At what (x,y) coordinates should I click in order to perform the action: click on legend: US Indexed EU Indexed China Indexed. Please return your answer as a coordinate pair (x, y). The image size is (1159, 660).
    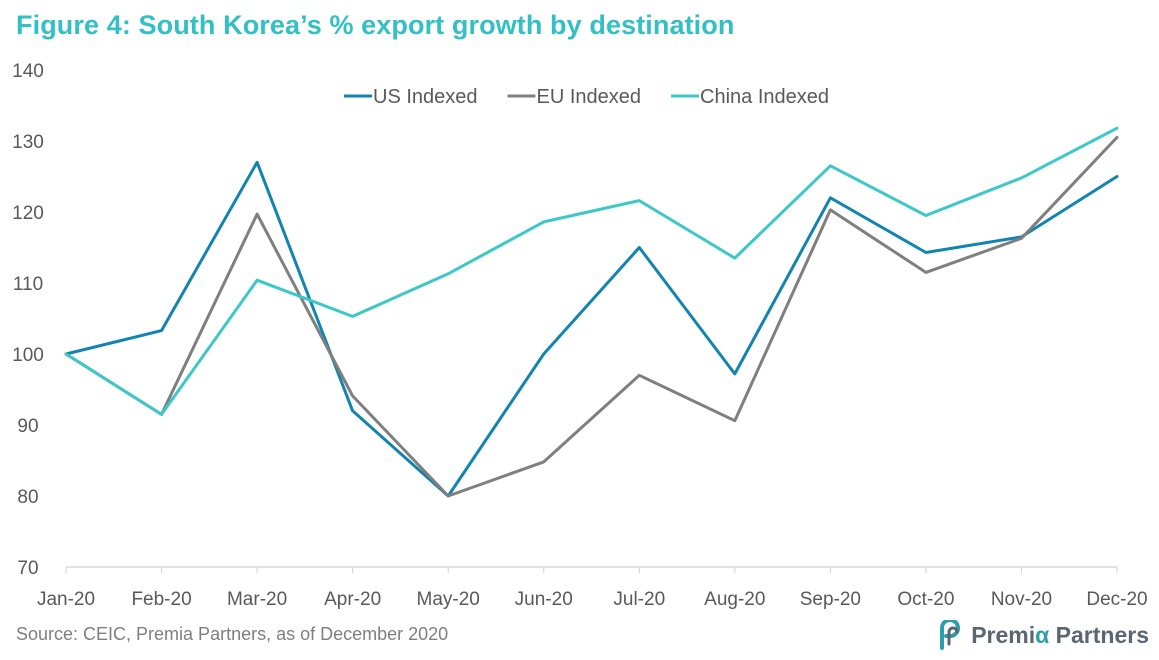
    Looking at the image, I should click on (586, 97).